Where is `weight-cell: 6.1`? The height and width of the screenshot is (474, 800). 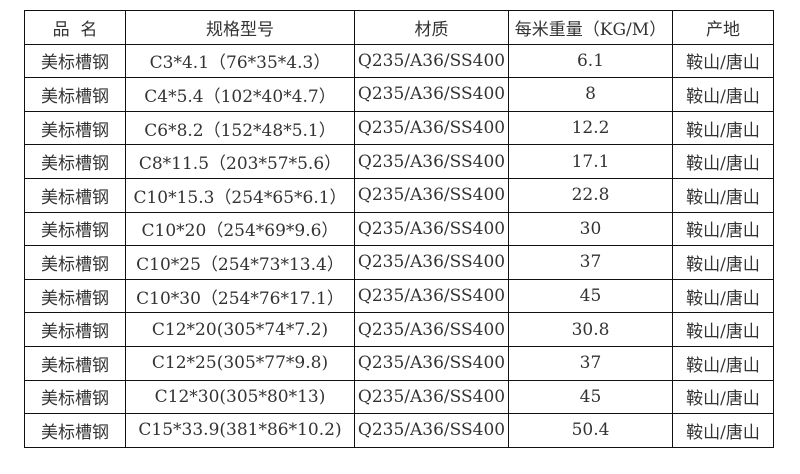 weight-cell: 6.1 is located at coordinates (590, 61).